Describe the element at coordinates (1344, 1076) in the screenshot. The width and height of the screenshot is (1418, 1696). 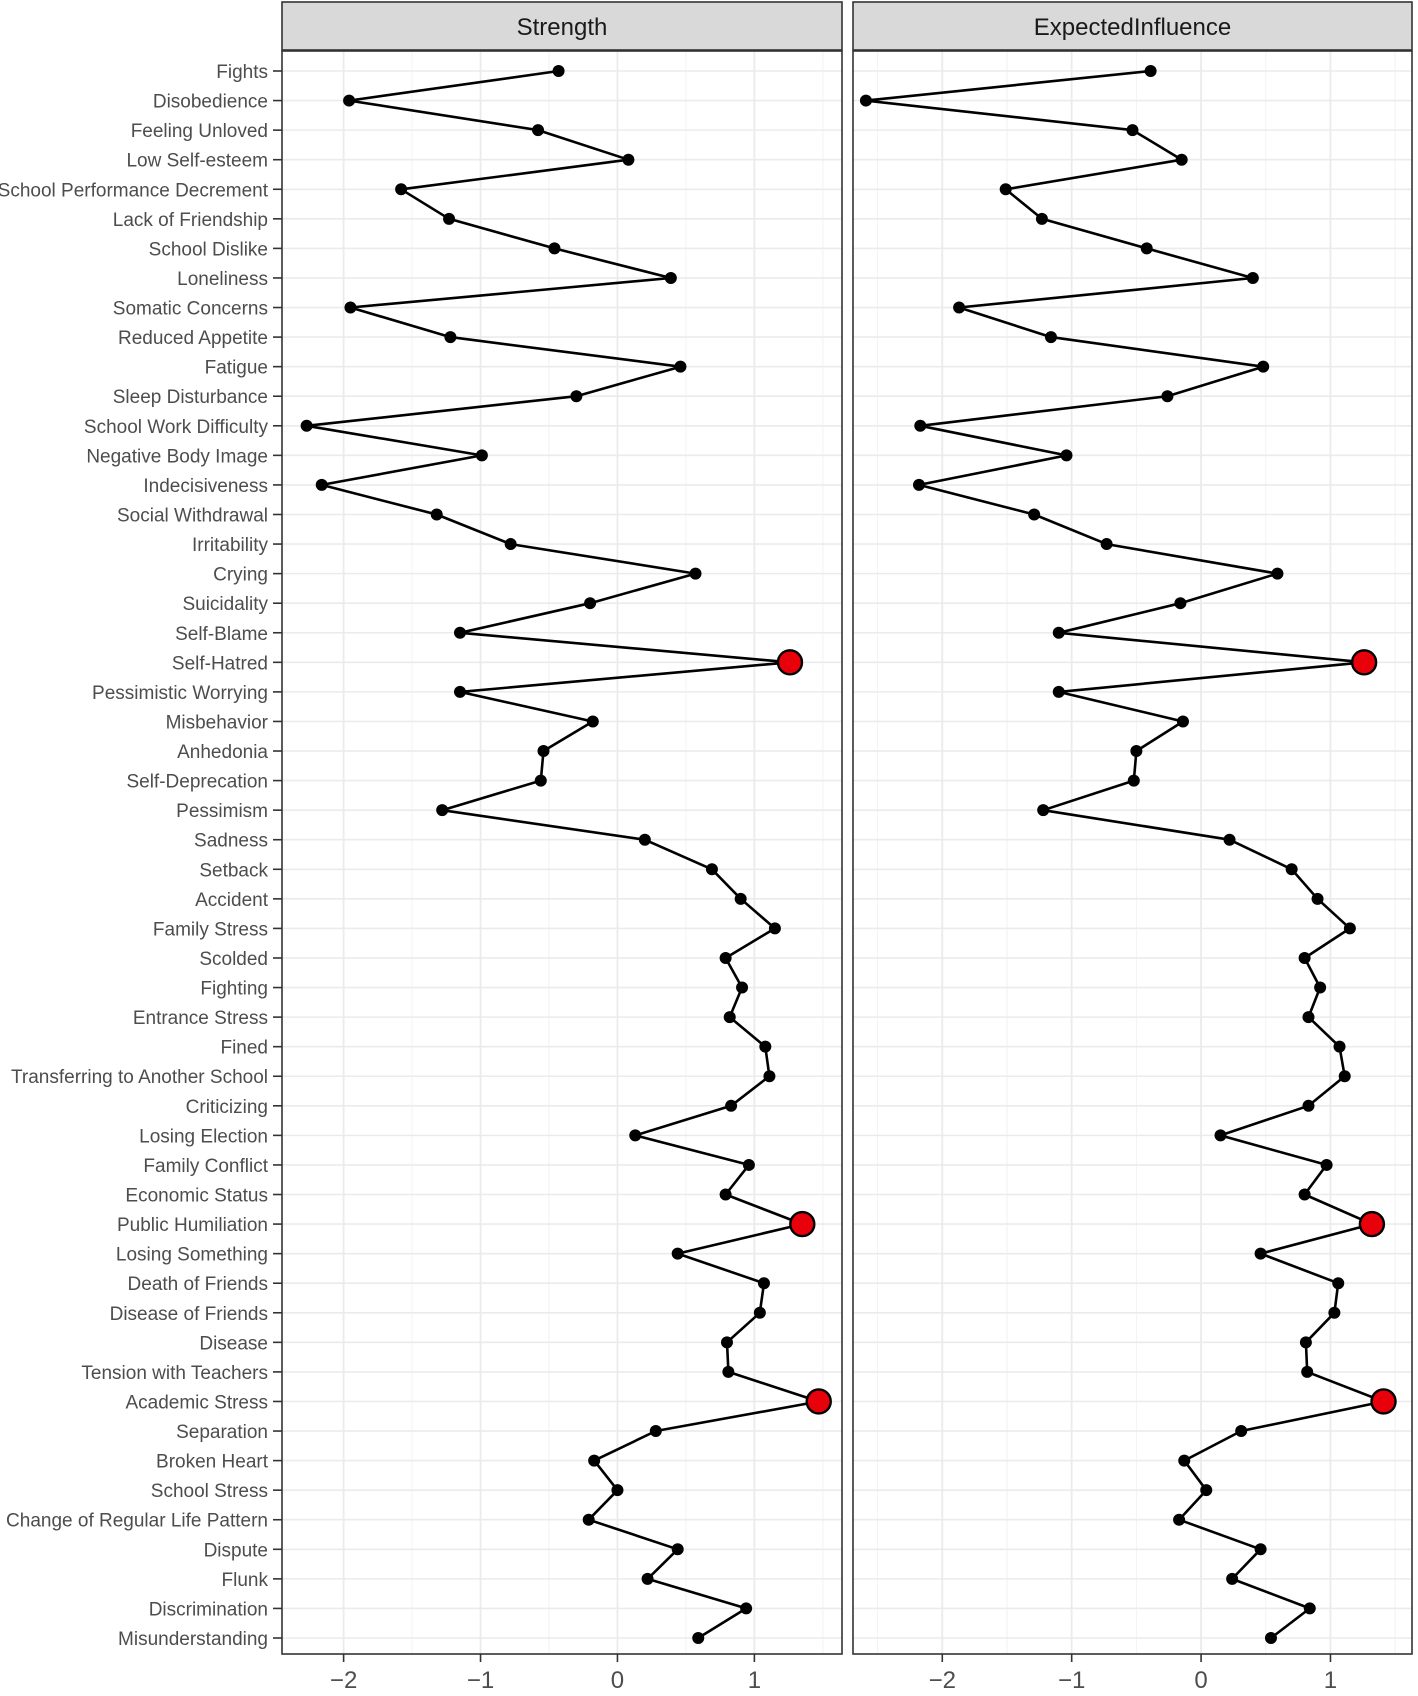
I see `point-transferring-to-another-school` at that location.